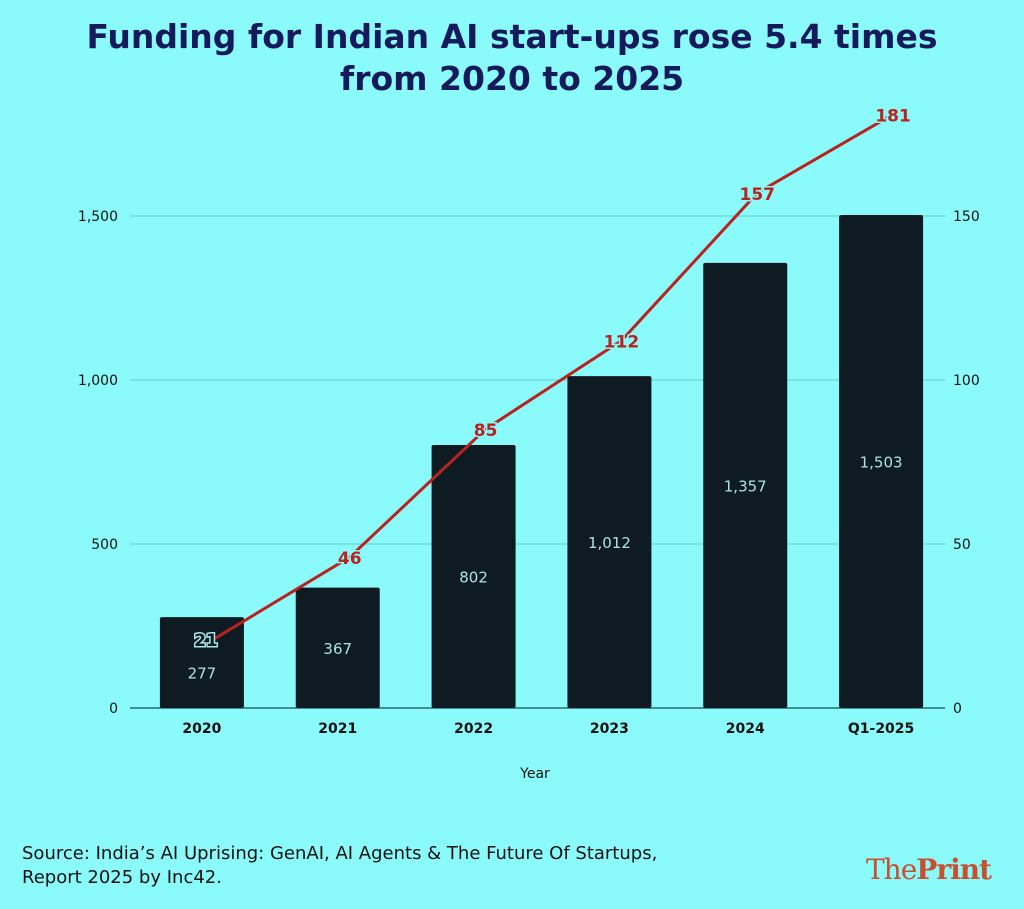  What do you see at coordinates (473, 729) in the screenshot?
I see `x-tick-label: 2022` at bounding box center [473, 729].